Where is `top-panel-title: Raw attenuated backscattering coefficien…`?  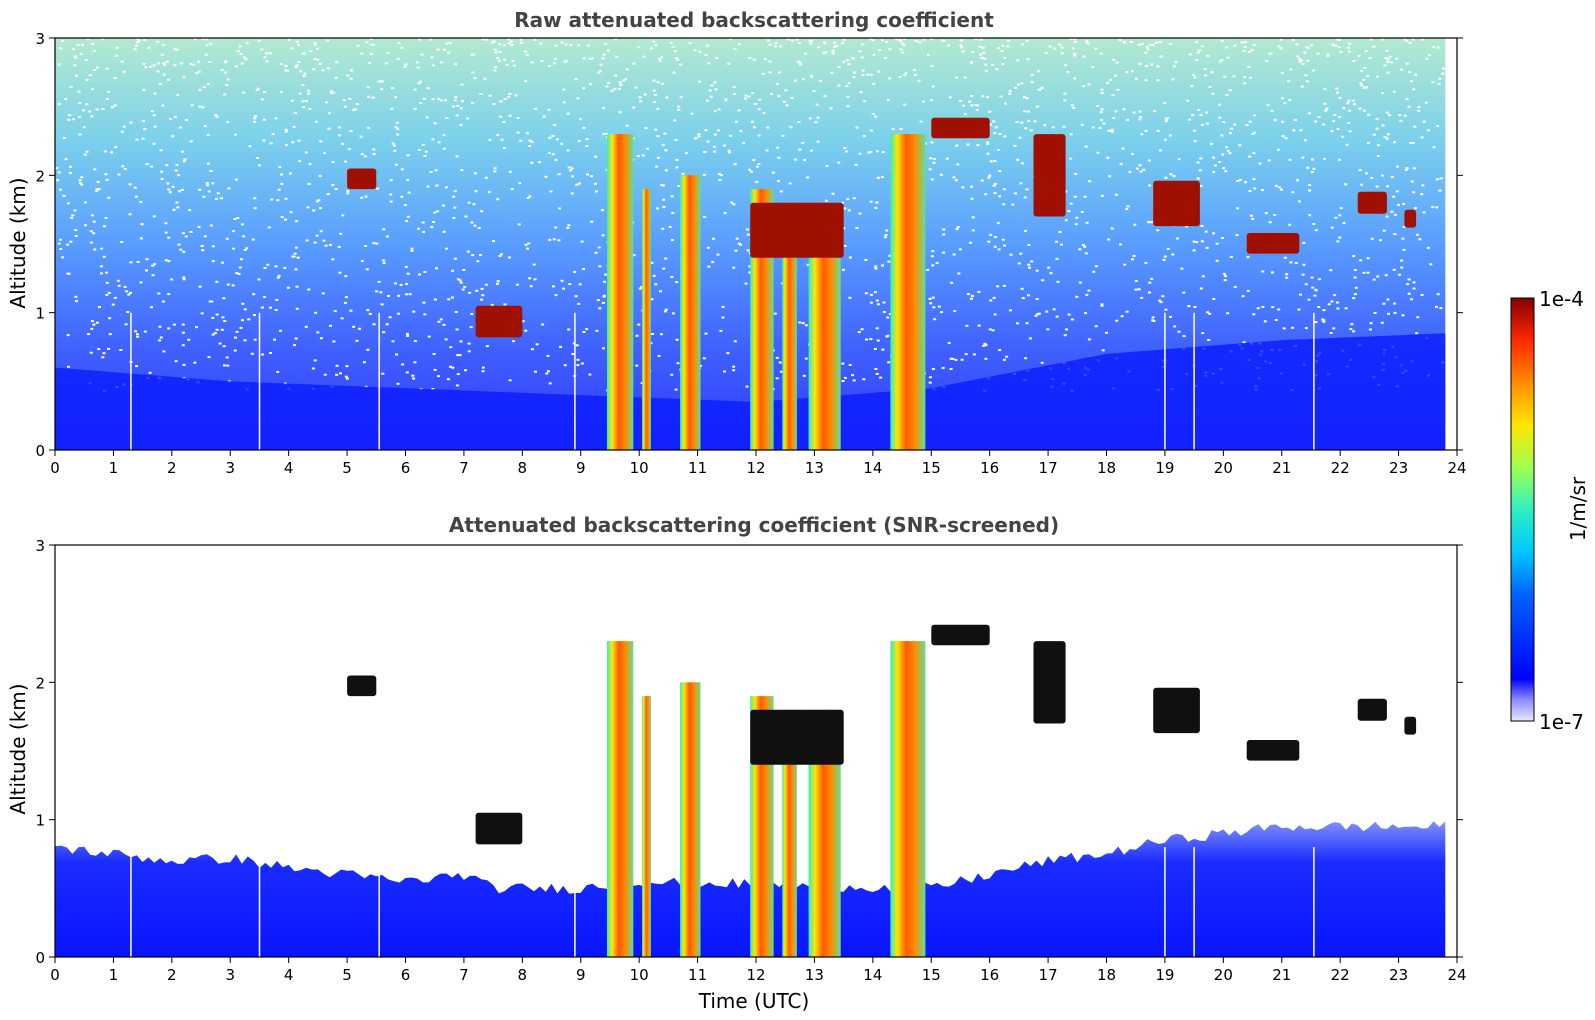 top-panel-title: Raw attenuated backscattering coefficien… is located at coordinates (754, 20).